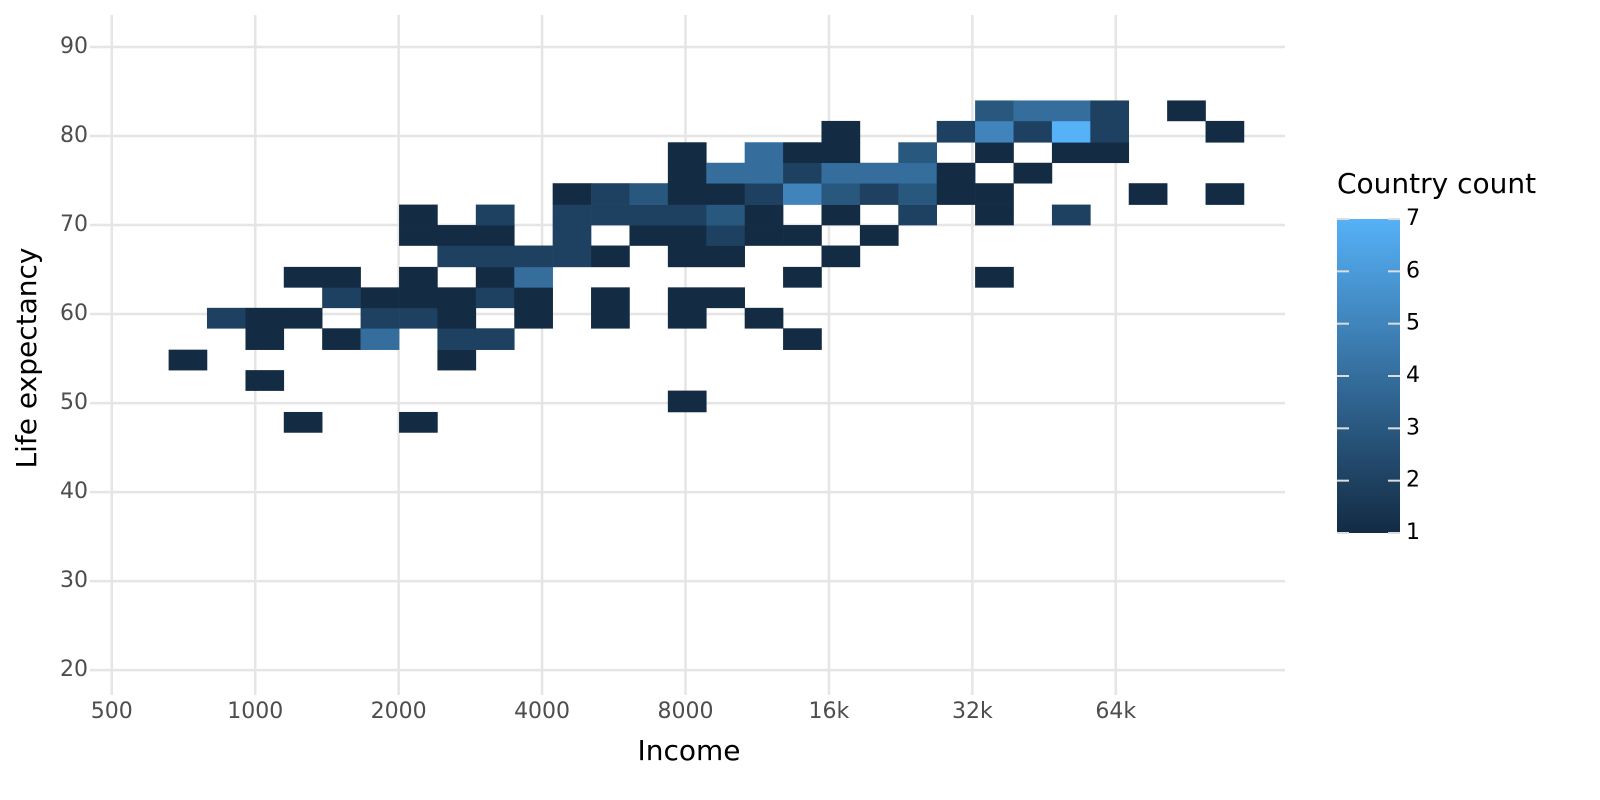  Describe the element at coordinates (1413, 480) in the screenshot. I see `legend-label: 2` at that location.